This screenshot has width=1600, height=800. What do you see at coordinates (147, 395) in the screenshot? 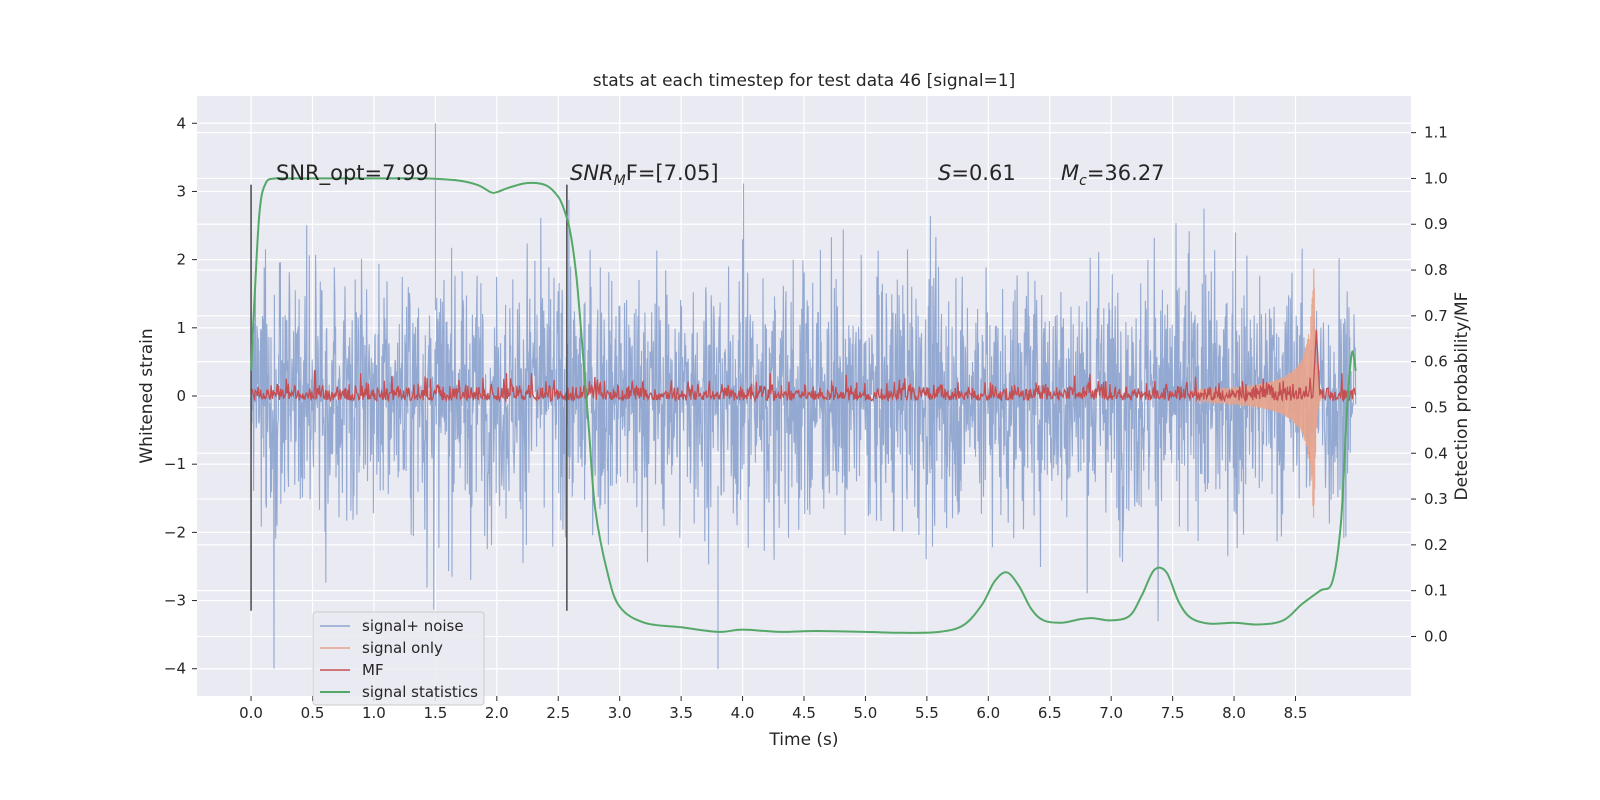
I see `y-axis-label: Whitened strain` at bounding box center [147, 395].